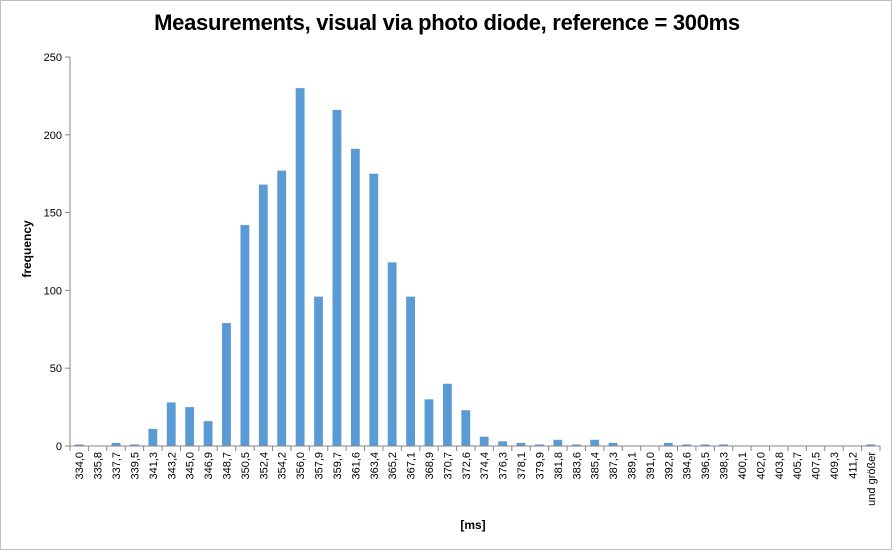  What do you see at coordinates (59, 447) in the screenshot?
I see `y-tick-label: 0` at bounding box center [59, 447].